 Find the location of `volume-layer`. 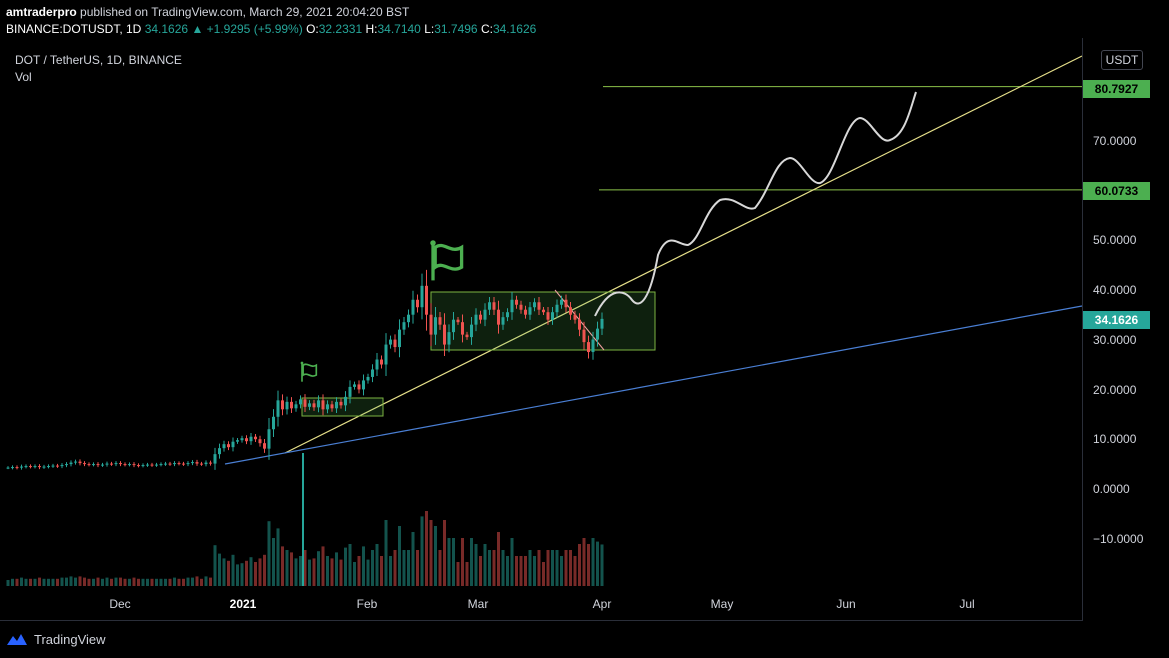

volume-layer is located at coordinates (305, 519).